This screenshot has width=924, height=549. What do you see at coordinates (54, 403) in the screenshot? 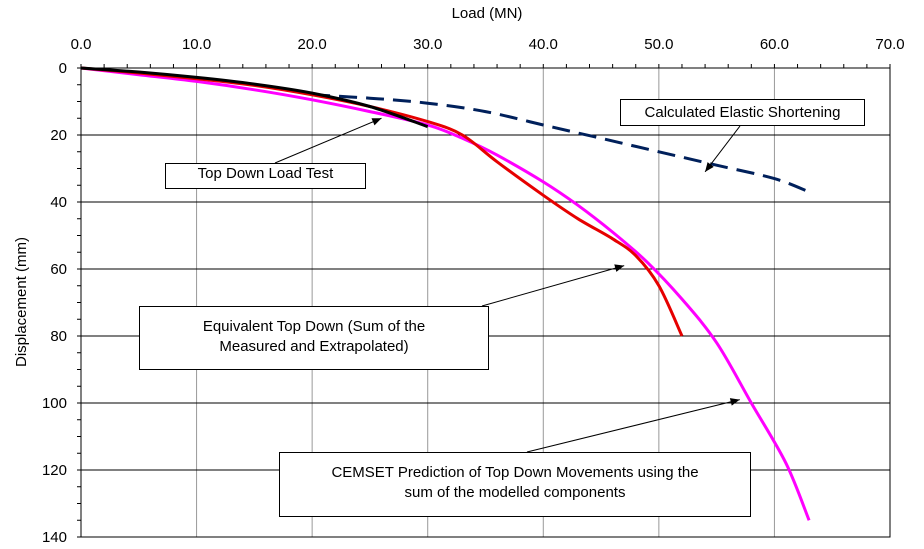
I see `y-tick-label: 100` at bounding box center [54, 403].